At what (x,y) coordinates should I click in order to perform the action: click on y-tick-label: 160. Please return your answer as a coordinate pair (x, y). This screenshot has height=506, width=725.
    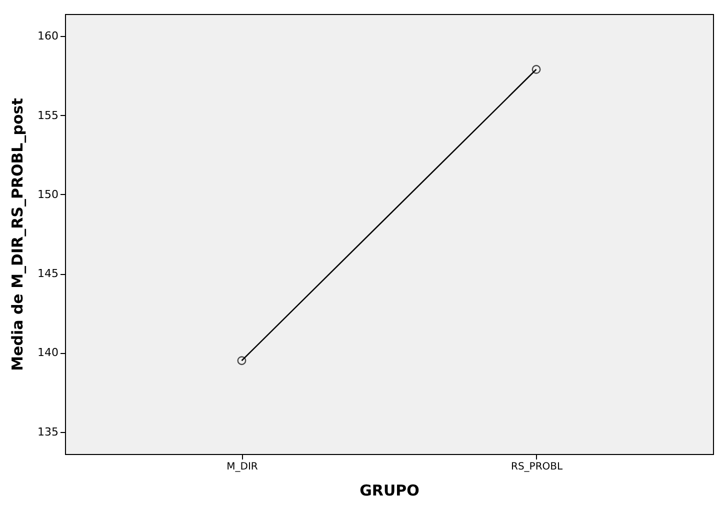
    Looking at the image, I should click on (48, 36).